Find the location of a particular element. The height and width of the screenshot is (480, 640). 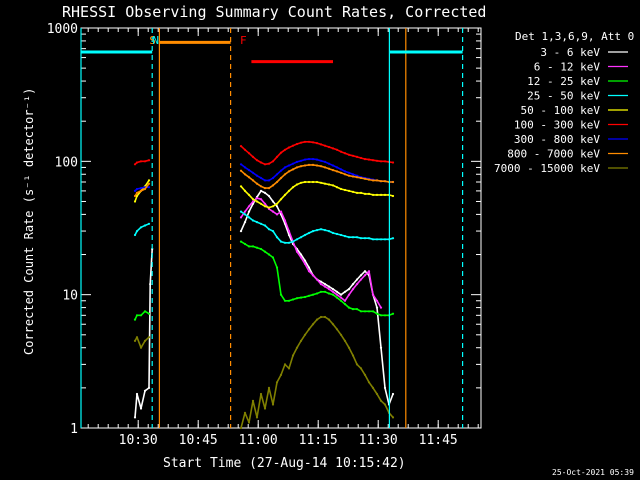

y-axis-label: Corrected Count Rate (s⁻¹ detector⁻¹) is located at coordinates (29, 221).